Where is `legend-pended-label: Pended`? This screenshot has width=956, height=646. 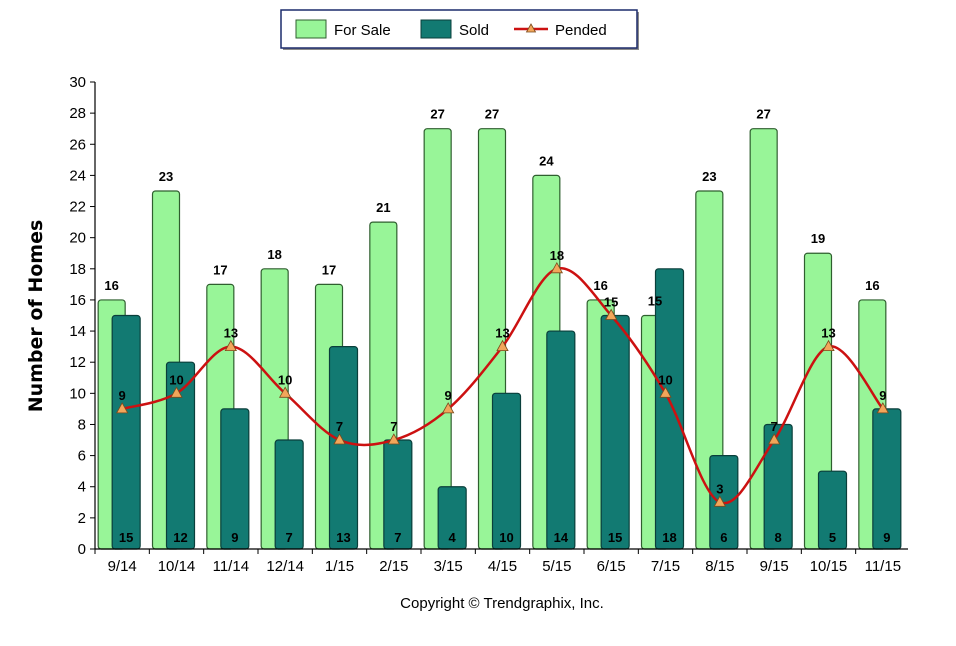 legend-pended-label: Pended is located at coordinates (581, 30).